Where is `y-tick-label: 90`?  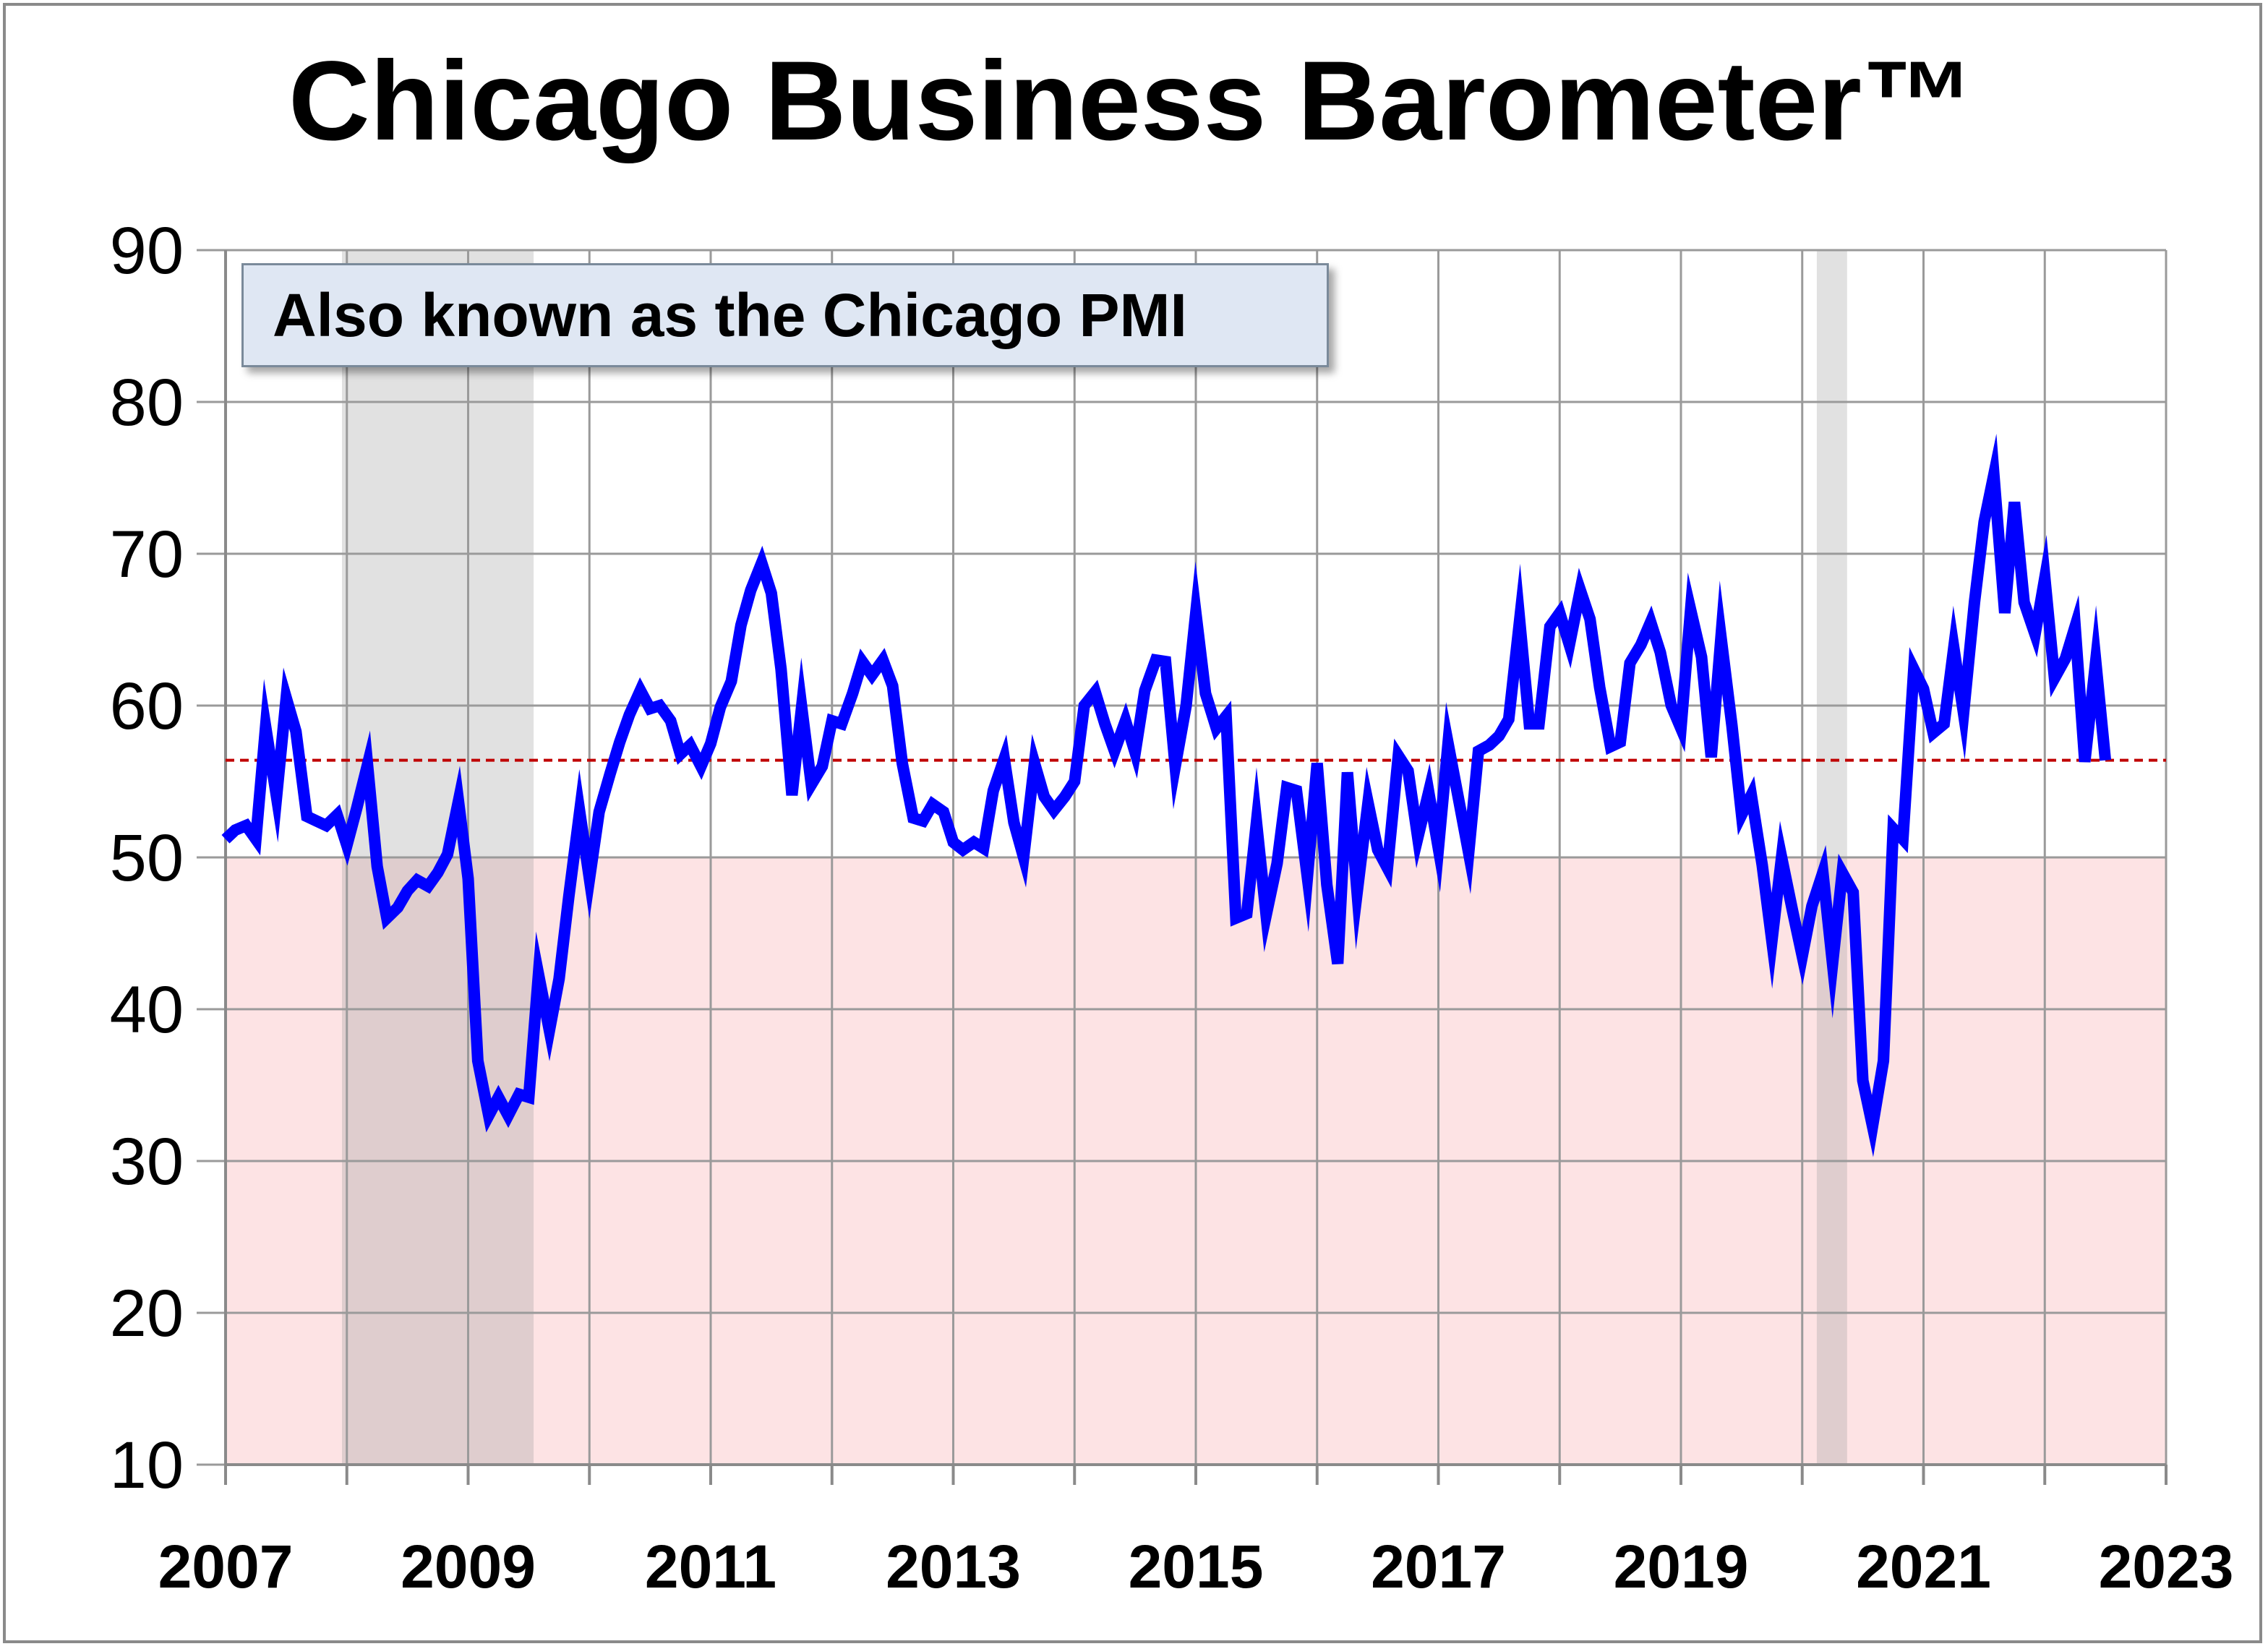
y-tick-label: 90 is located at coordinates (147, 251).